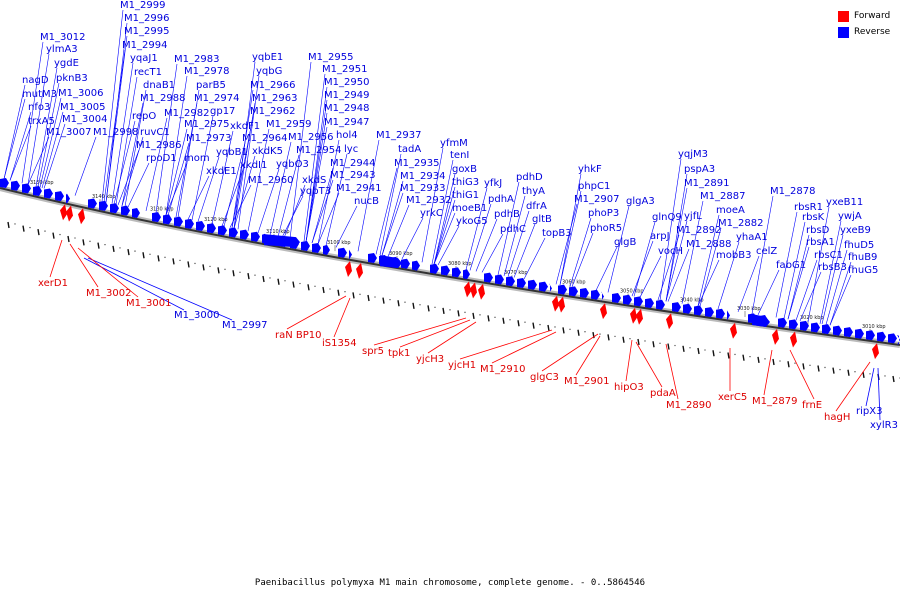  What do you see at coordinates (148, 72) in the screenshot?
I see `reverse-gene-label: recT1` at bounding box center [148, 72].